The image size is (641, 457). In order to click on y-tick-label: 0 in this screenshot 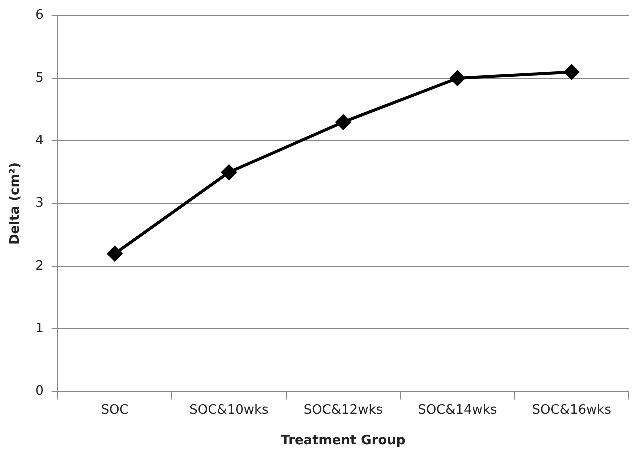, I will do `click(40, 392)`.